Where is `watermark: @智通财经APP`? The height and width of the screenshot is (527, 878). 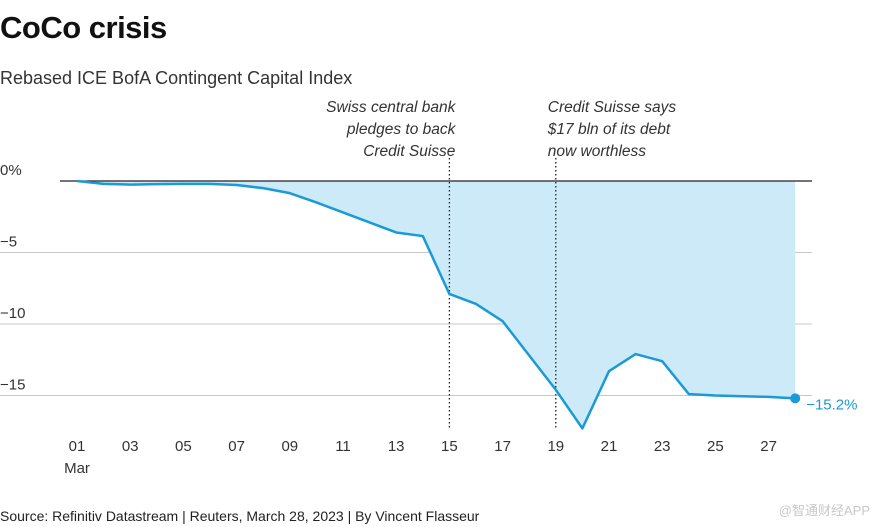
watermark: @智通财经APP is located at coordinates (824, 510).